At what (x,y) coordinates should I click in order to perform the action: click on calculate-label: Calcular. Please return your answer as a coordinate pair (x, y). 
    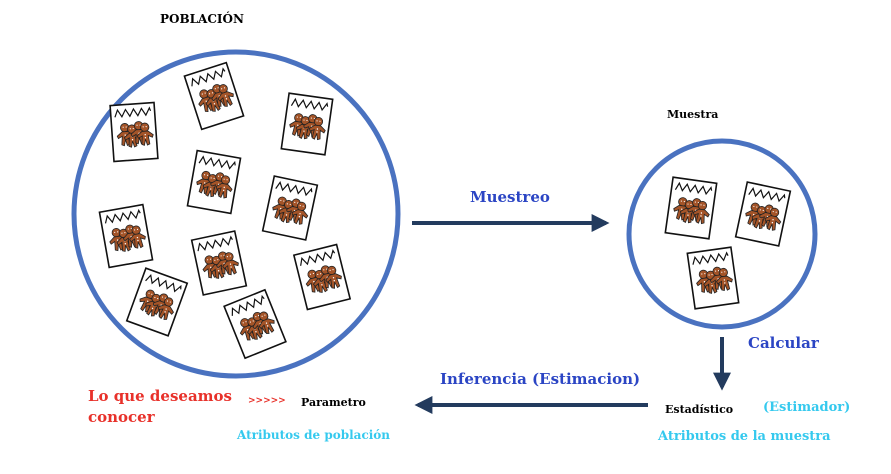
    Looking at the image, I should click on (783, 343).